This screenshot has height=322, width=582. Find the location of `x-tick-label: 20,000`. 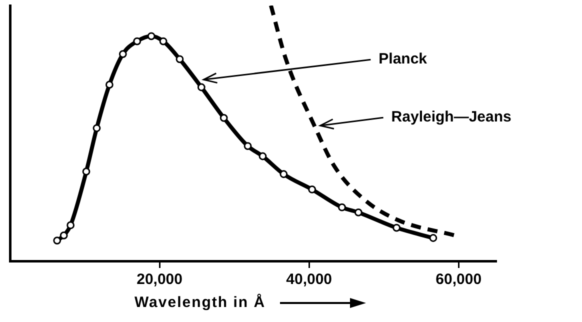

x-tick-label: 20,000 is located at coordinates (159, 279).